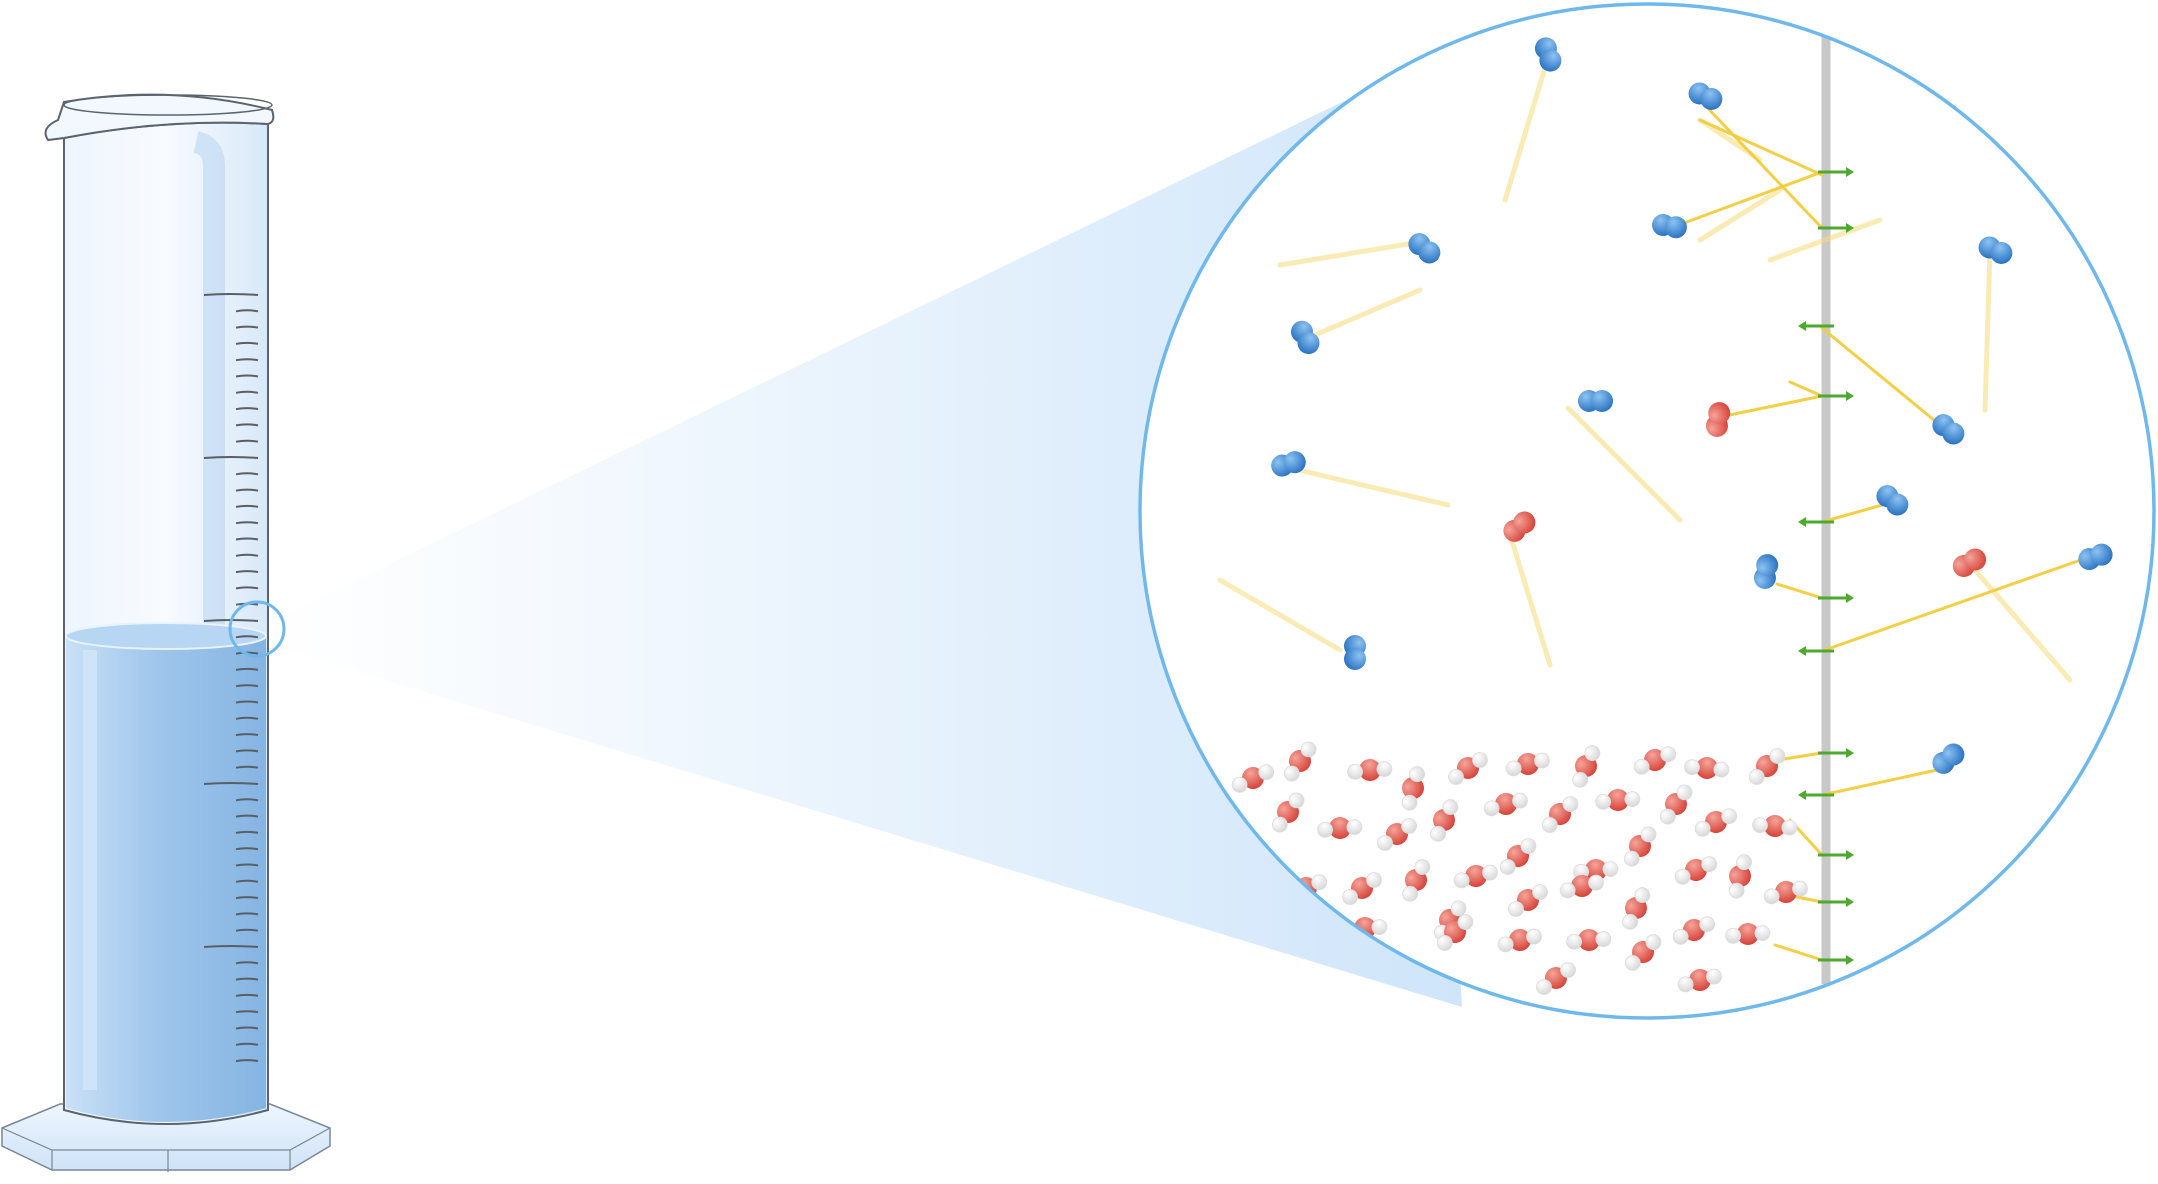  What do you see at coordinates (166, 636) in the screenshot?
I see `liquid-surface` at bounding box center [166, 636].